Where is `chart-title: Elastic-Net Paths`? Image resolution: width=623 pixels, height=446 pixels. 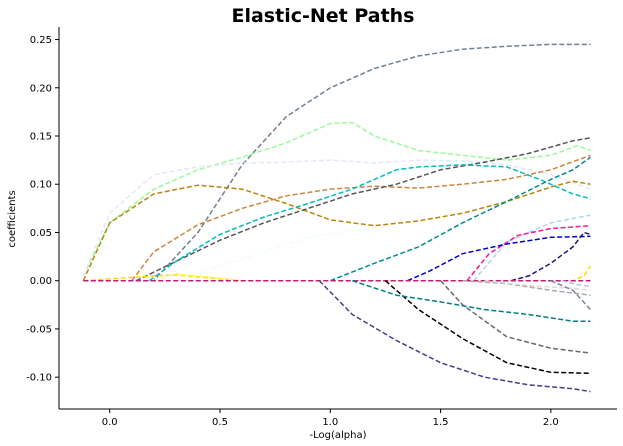 chart-title: Elastic-Net Paths is located at coordinates (322, 16).